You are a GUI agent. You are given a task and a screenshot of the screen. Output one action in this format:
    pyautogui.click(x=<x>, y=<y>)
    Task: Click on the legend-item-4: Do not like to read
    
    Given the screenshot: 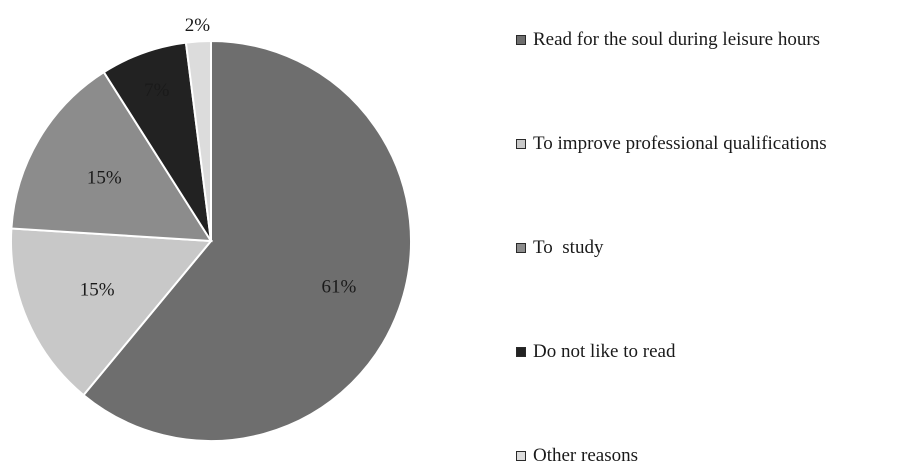 What is the action you would take?
    pyautogui.click(x=595, y=352)
    